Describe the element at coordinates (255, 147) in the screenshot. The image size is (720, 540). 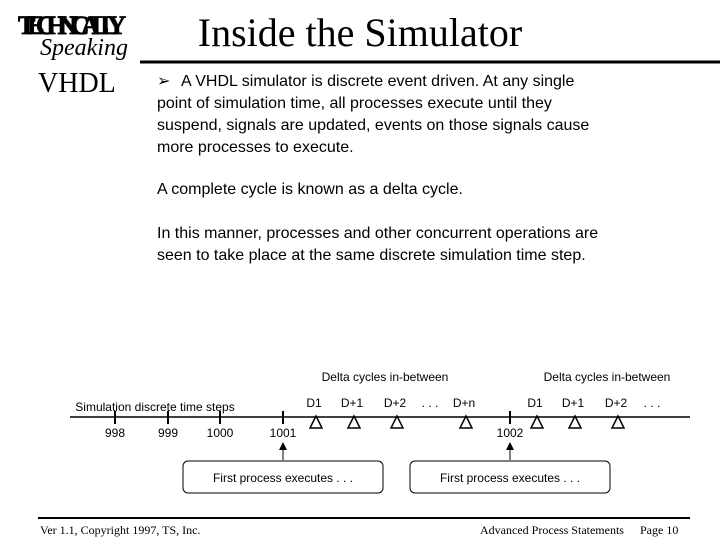
I see `paragraph-line: more processes to execute.` at that location.